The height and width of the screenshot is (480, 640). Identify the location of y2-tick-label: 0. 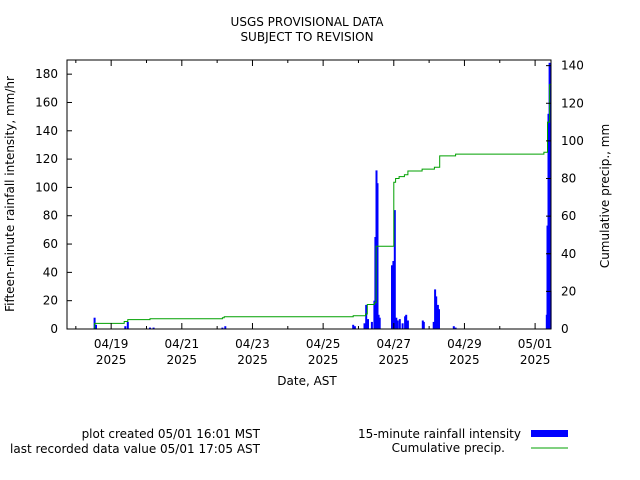
(565, 329).